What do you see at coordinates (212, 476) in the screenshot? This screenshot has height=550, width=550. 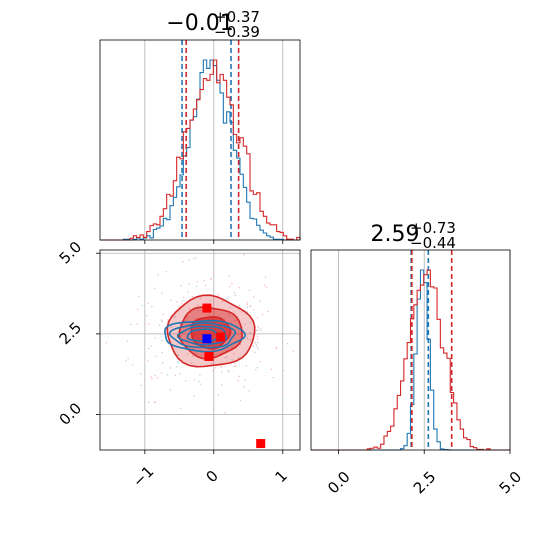 I see `x-tick-label: 0` at bounding box center [212, 476].